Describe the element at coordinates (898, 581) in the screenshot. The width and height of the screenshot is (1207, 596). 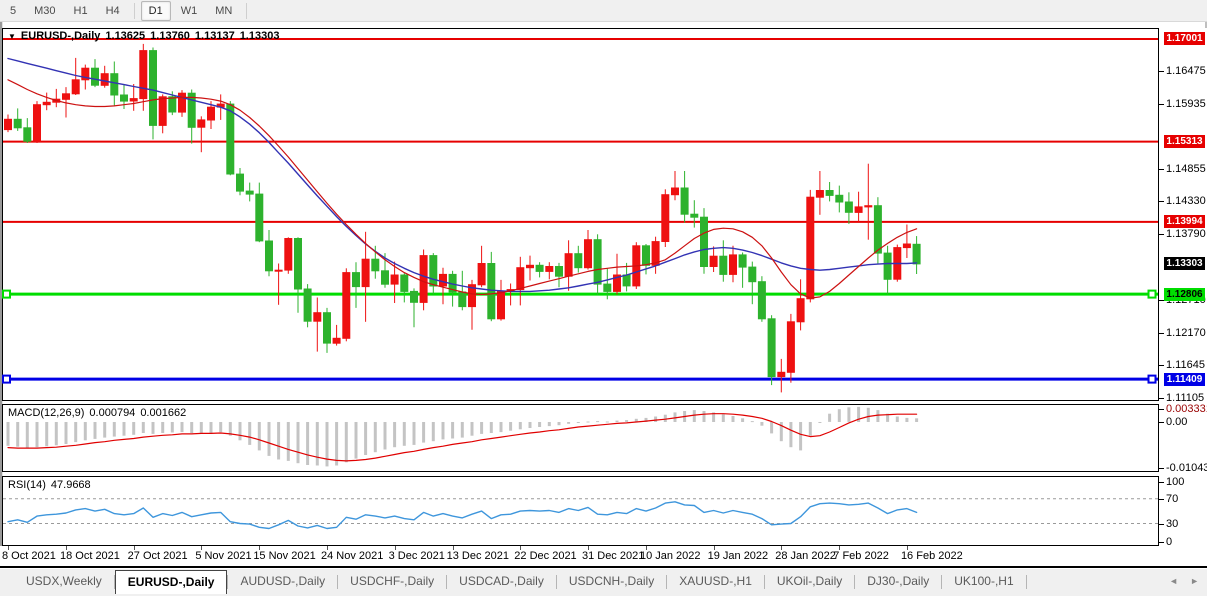
I see `symbol-tab-dj30-daily: DJ30-,Daily` at that location.